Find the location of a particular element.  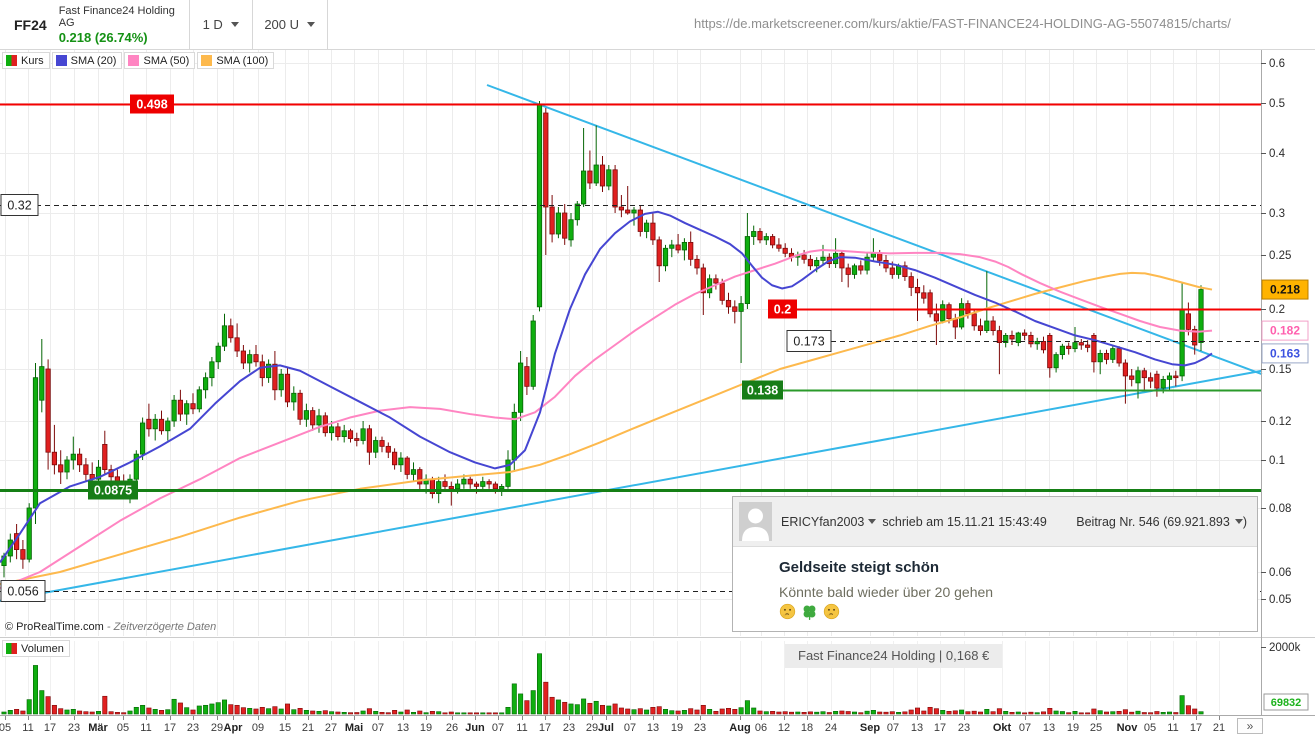

timeframe-dropdown: 1 D is located at coordinates (220, 24).